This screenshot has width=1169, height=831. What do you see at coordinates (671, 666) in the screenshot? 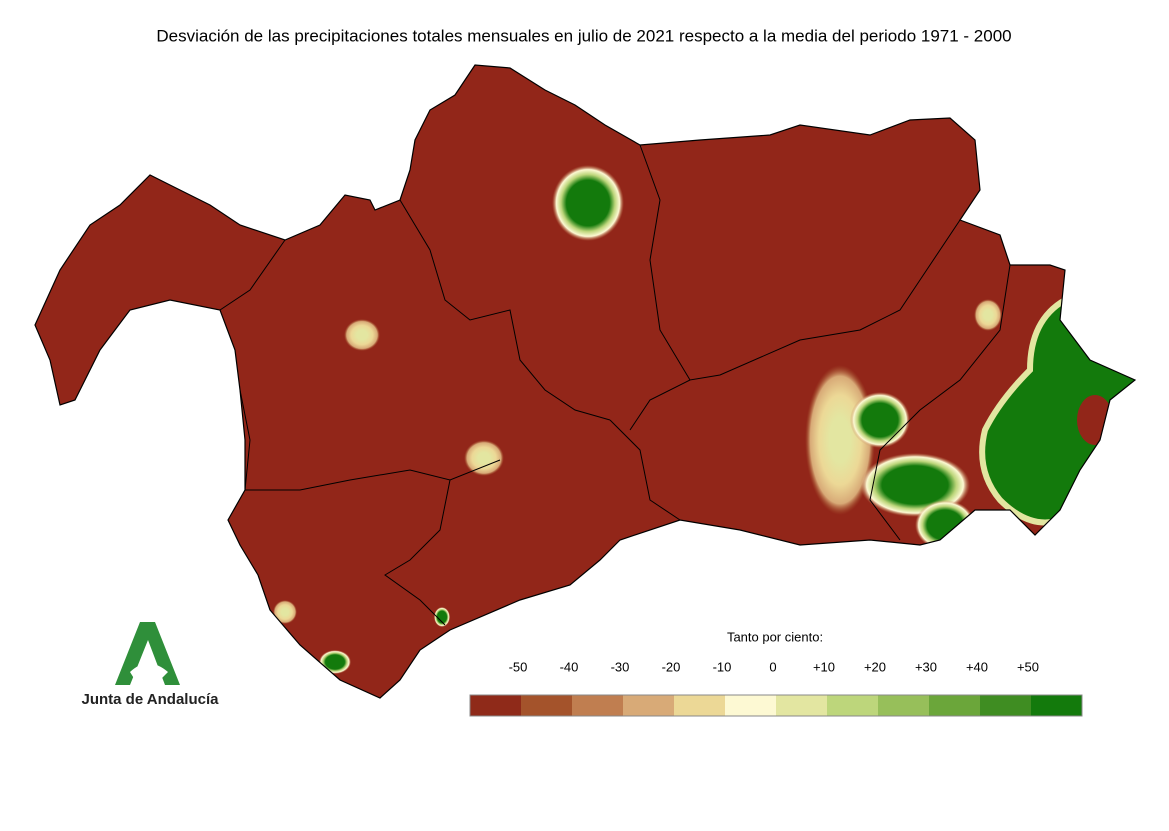
I see `legend-label: -20` at bounding box center [671, 666].